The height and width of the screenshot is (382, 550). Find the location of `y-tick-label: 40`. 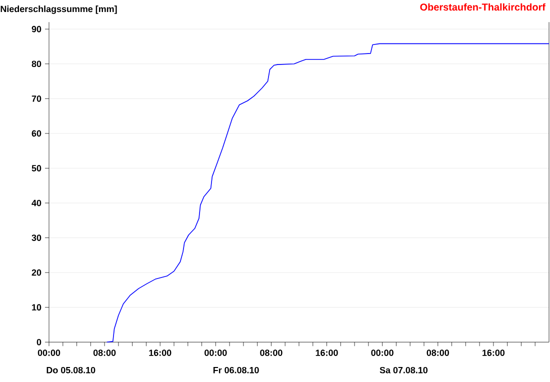

y-tick-label: 40 is located at coordinates (37, 203).